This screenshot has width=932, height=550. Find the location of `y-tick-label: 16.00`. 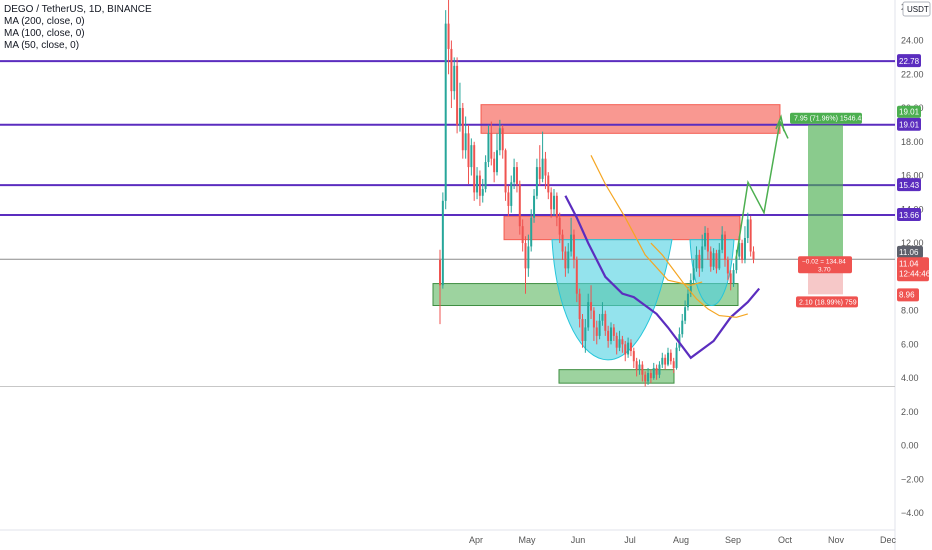

y-tick-label: 16.00 is located at coordinates (912, 176).